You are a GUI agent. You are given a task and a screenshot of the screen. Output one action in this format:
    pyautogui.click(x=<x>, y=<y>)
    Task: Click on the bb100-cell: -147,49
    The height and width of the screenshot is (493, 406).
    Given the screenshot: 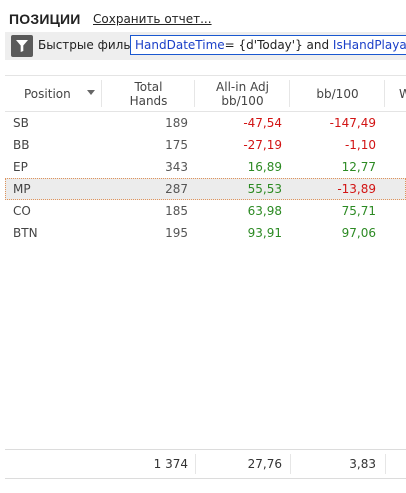 What is the action you would take?
    pyautogui.click(x=352, y=123)
    